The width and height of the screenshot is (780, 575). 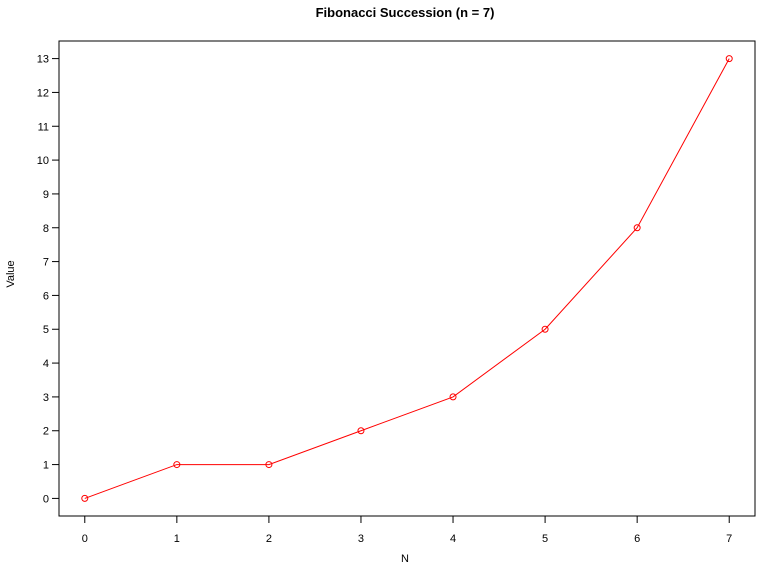 I want to click on y-tick-label: 9, so click(x=46, y=195).